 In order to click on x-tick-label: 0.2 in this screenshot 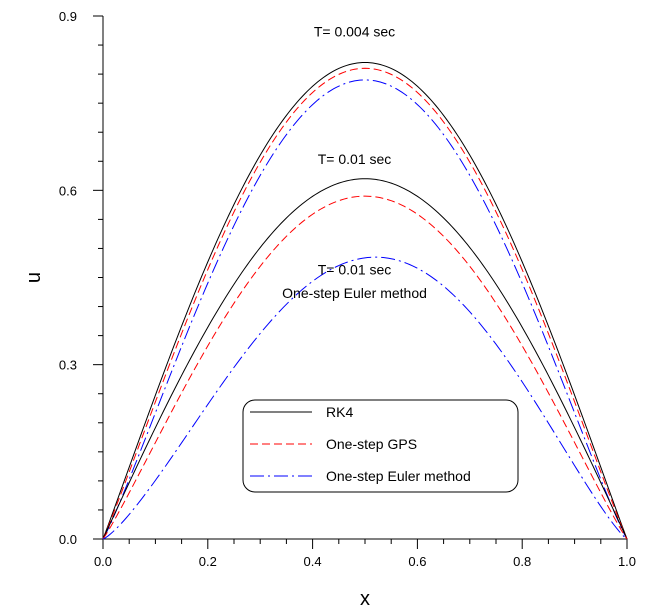, I will do `click(208, 561)`.